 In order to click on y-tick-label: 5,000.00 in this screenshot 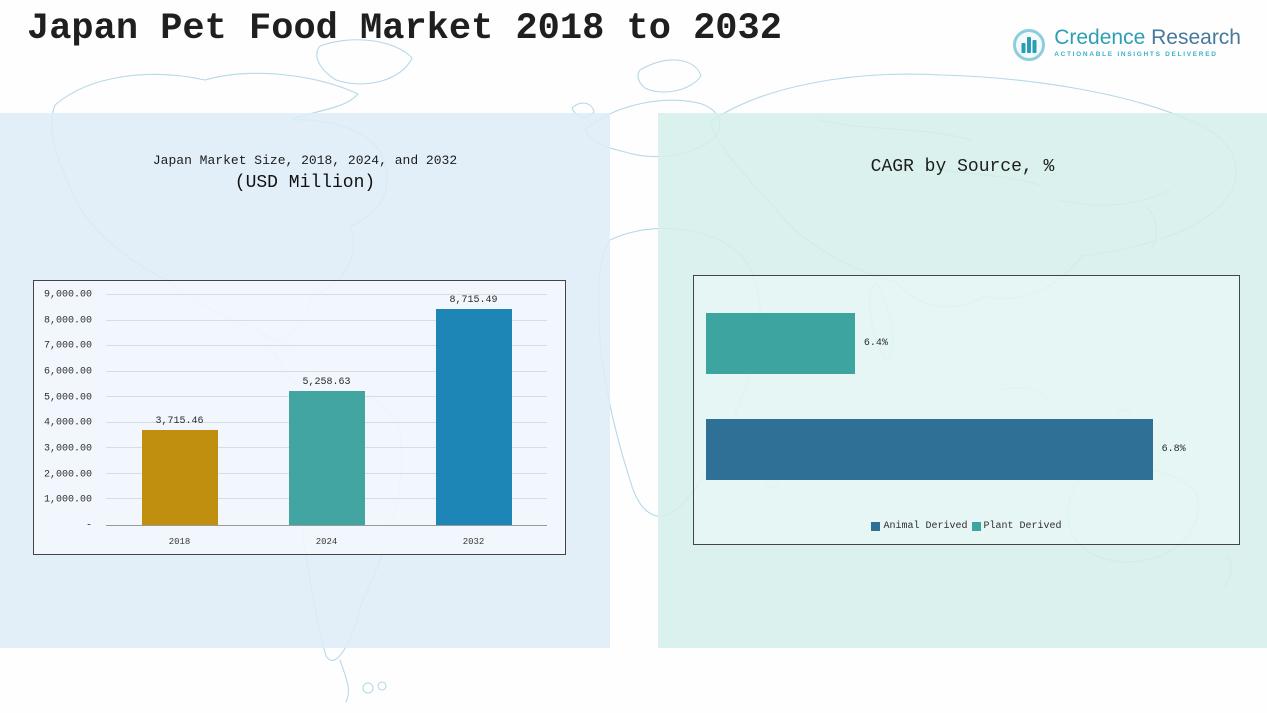, I will do `click(67, 398)`.